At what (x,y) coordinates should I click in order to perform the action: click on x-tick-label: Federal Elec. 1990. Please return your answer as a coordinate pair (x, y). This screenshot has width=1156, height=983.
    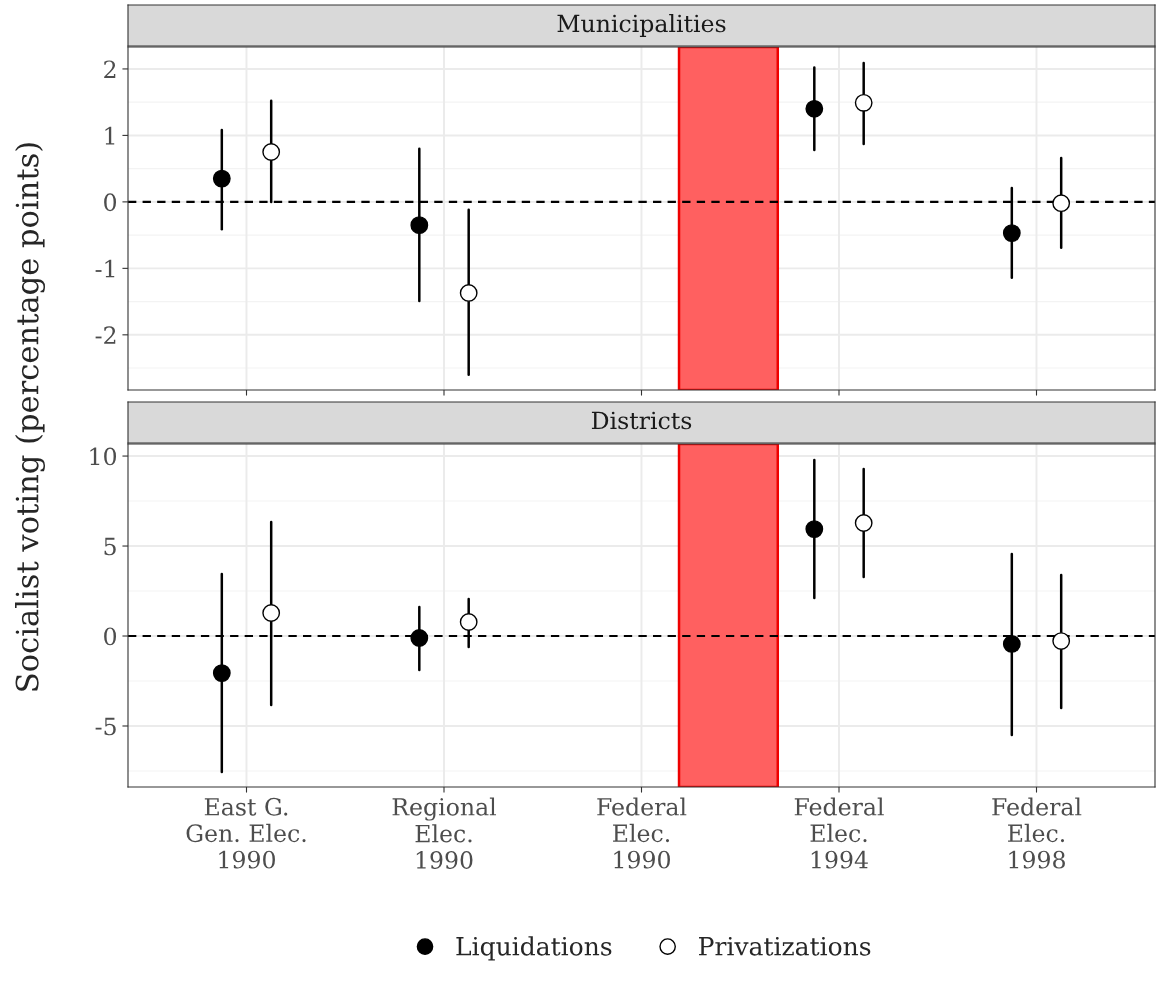
    Looking at the image, I should click on (642, 833).